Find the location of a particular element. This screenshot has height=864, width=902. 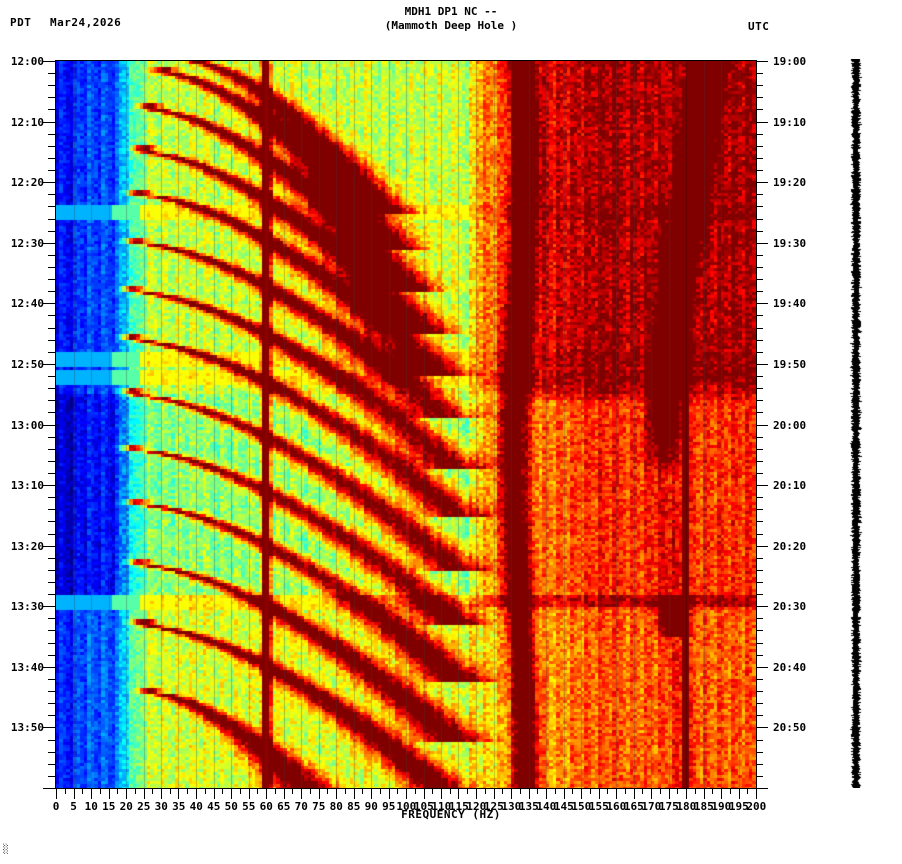

time-label-utc: 19:50 is located at coordinates (790, 364).